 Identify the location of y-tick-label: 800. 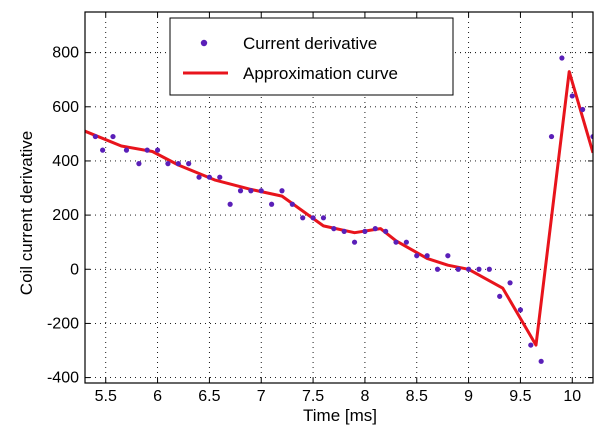
(65, 53).